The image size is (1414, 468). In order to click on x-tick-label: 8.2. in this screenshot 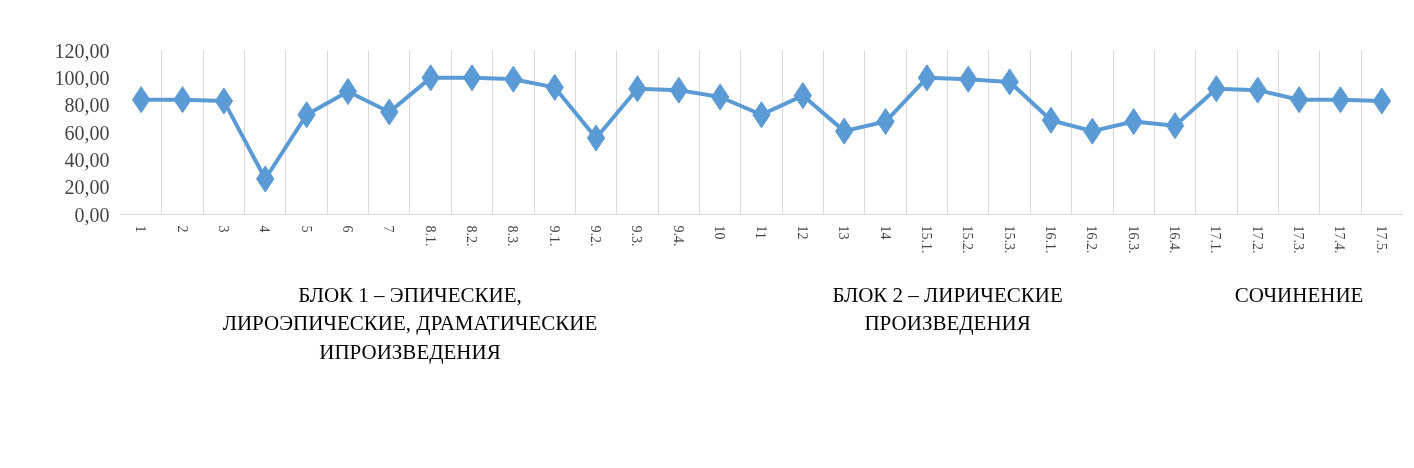, I will do `click(472, 236)`.